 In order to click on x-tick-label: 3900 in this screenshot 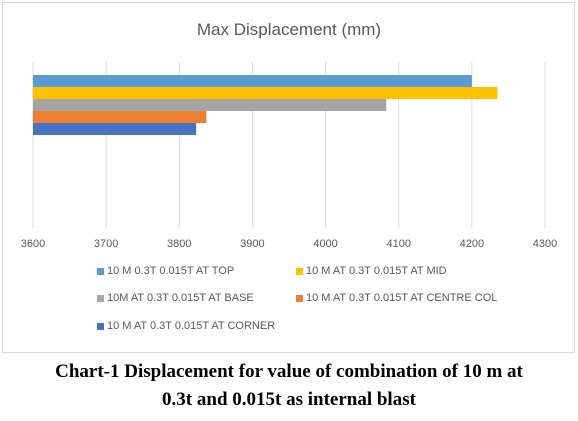, I will do `click(252, 244)`.